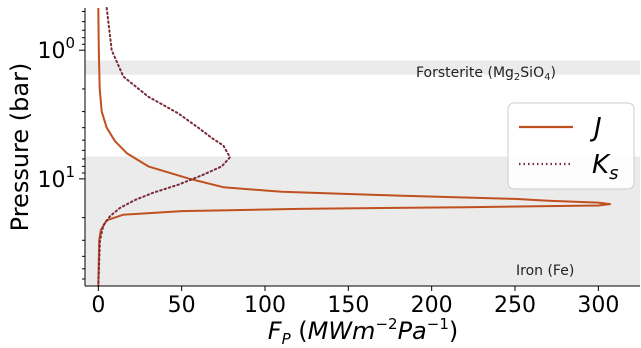  What do you see at coordinates (362, 67) in the screenshot?
I see `band-forsterite` at bounding box center [362, 67].